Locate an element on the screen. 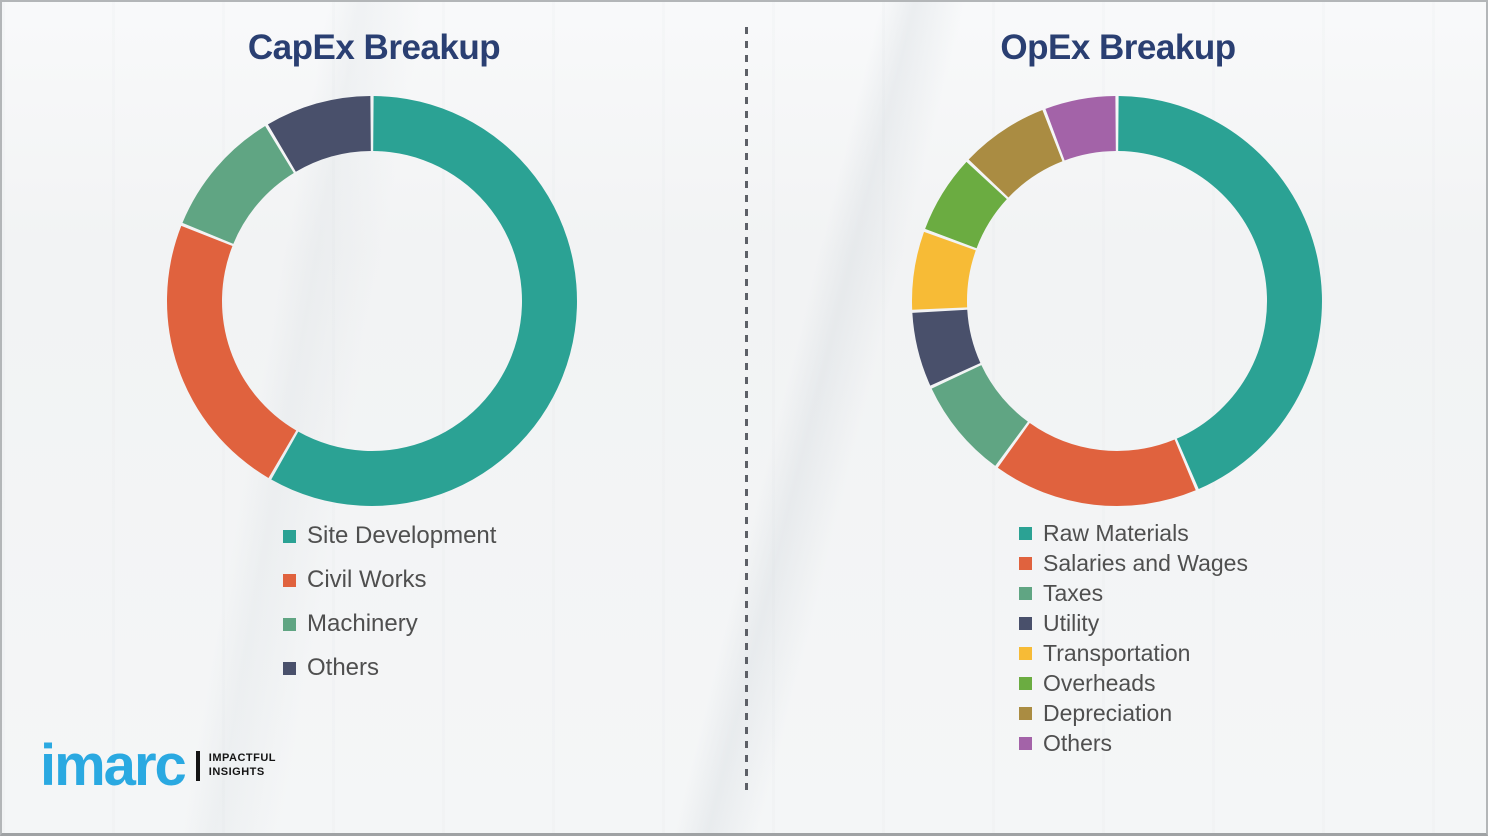  legend-label: Raw Materials is located at coordinates (1116, 532).